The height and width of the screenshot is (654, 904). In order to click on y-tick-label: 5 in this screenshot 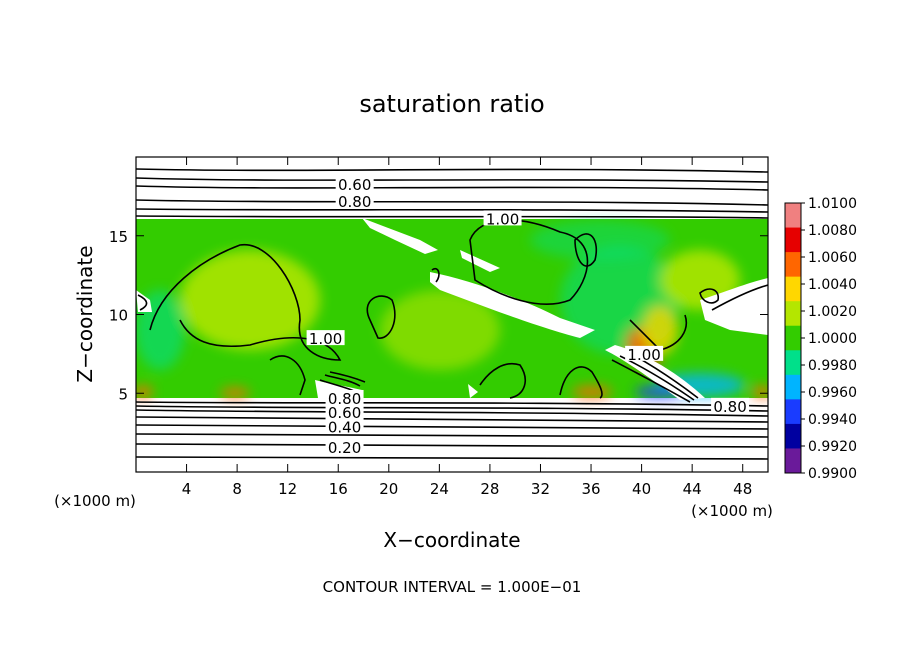, I will do `click(123, 394)`.